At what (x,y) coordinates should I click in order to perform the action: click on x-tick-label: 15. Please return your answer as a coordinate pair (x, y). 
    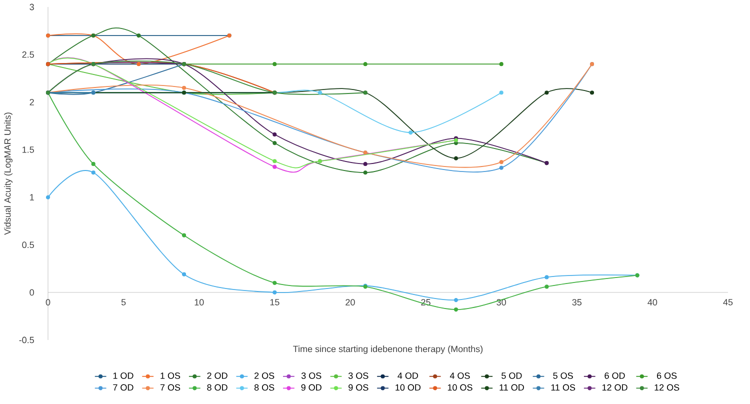
    Looking at the image, I should click on (275, 302).